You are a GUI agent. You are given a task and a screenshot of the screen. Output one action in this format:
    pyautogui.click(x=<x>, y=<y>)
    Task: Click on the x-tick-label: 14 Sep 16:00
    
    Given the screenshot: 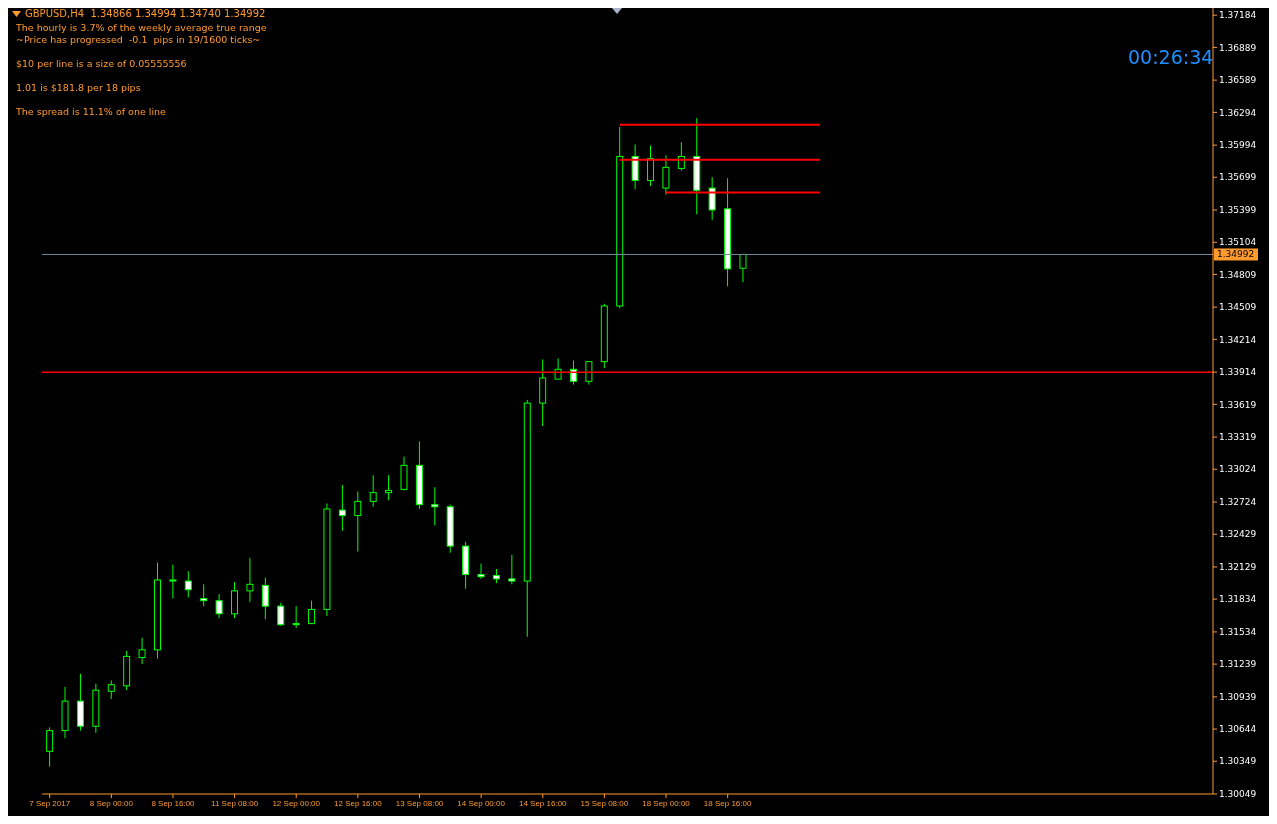 What is the action you would take?
    pyautogui.click(x=543, y=803)
    